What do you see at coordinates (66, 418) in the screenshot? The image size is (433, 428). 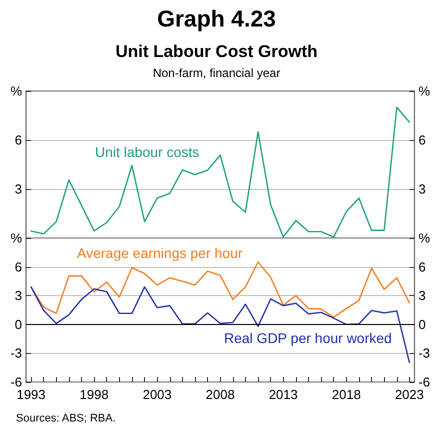 I see `source-note: Sources: ABS; RBA.` at bounding box center [66, 418].